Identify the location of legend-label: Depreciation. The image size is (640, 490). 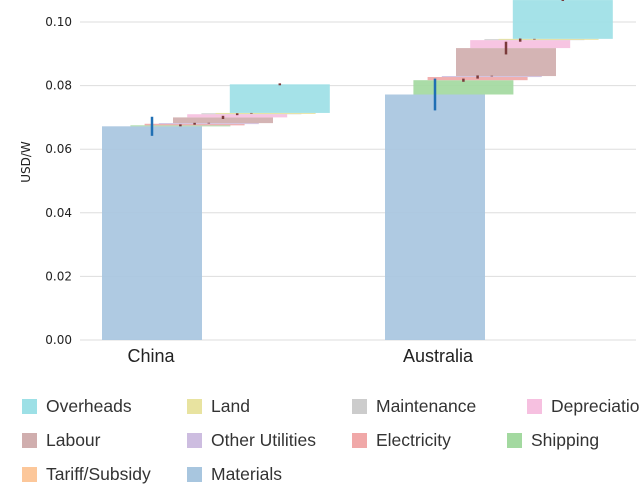
(595, 406).